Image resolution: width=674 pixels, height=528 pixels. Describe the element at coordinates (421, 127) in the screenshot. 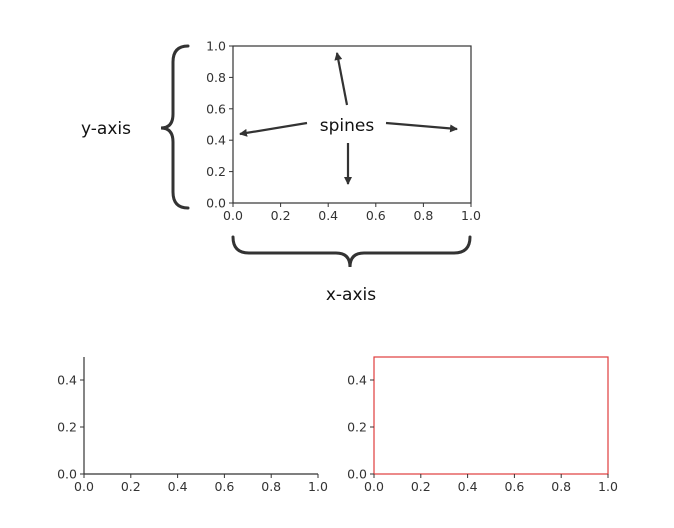

I see `arrow-right` at that location.